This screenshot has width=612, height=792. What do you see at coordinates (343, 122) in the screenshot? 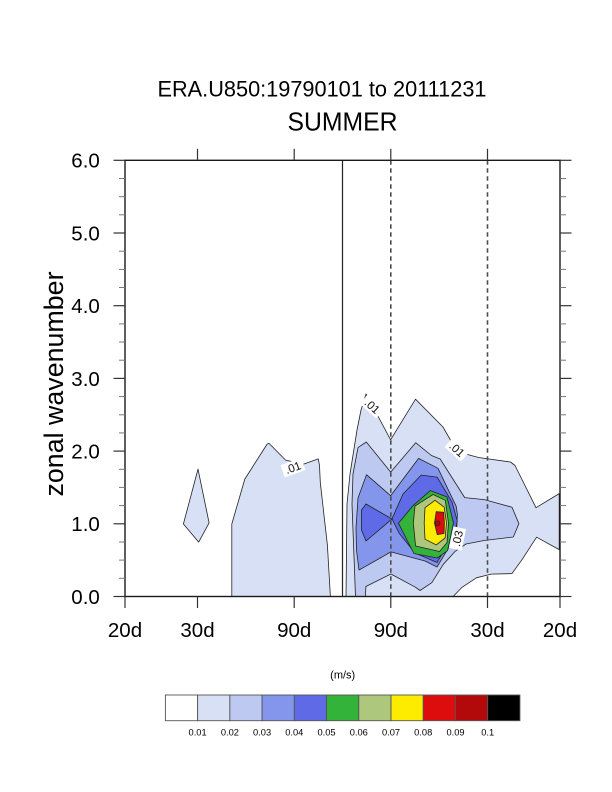
I see `svg-text: SUMMER` at bounding box center [343, 122].